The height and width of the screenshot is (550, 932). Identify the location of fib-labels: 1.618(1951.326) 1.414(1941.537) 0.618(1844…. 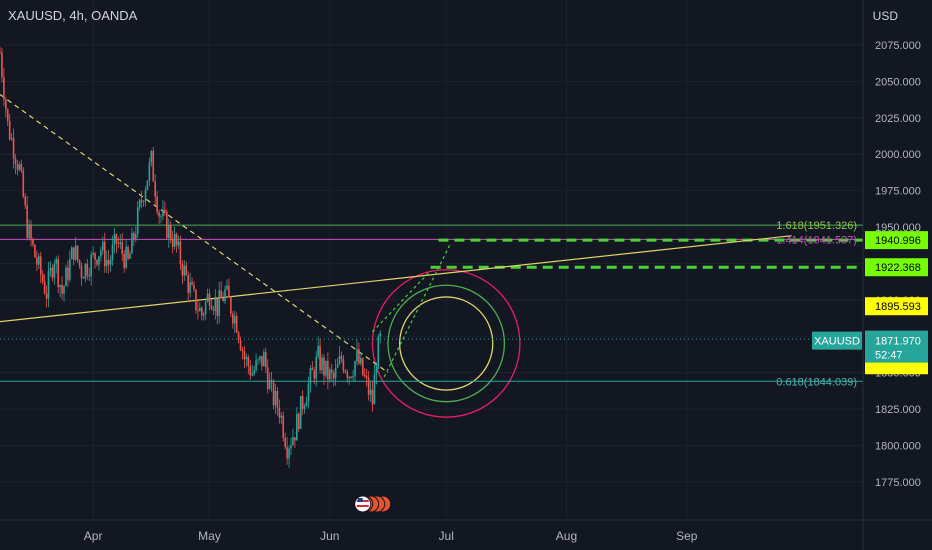
(816, 304).